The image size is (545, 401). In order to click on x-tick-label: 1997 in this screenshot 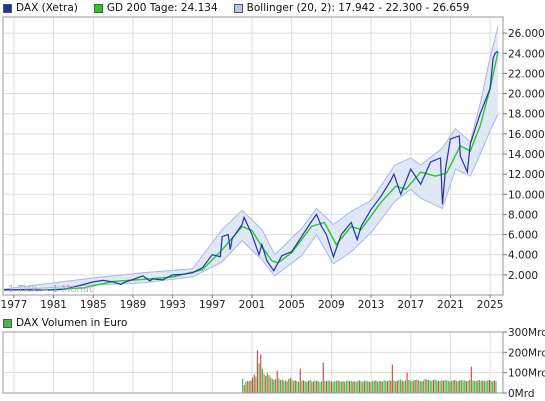, I will do `click(212, 305)`.